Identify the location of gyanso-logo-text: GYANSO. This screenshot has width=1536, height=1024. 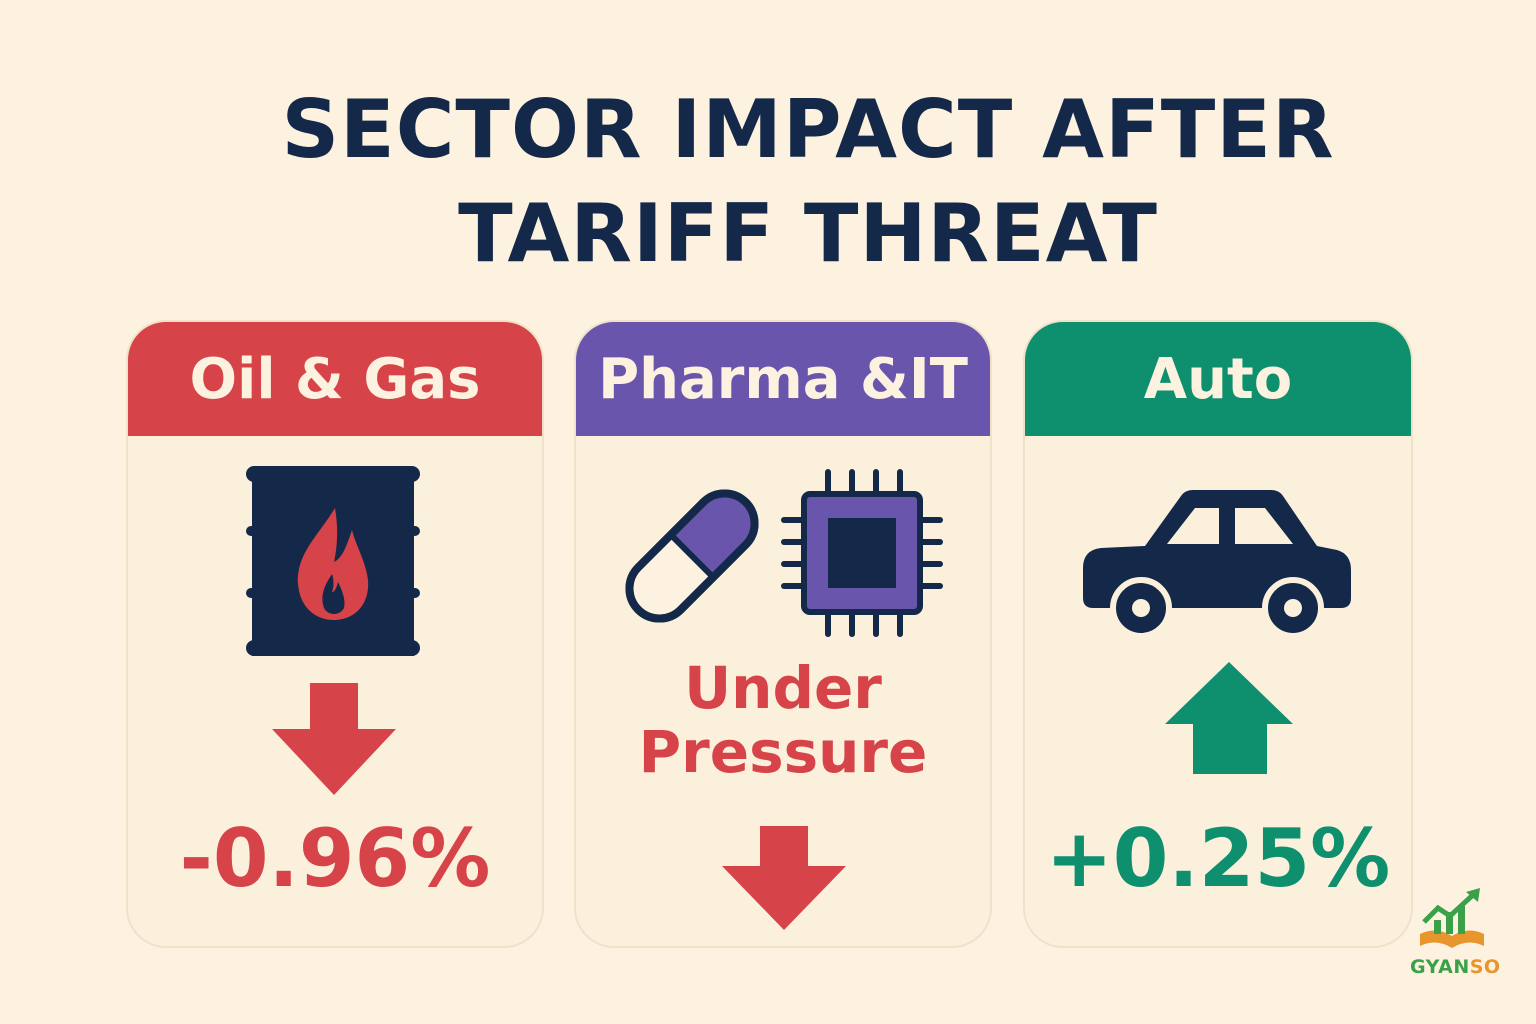
(1455, 967).